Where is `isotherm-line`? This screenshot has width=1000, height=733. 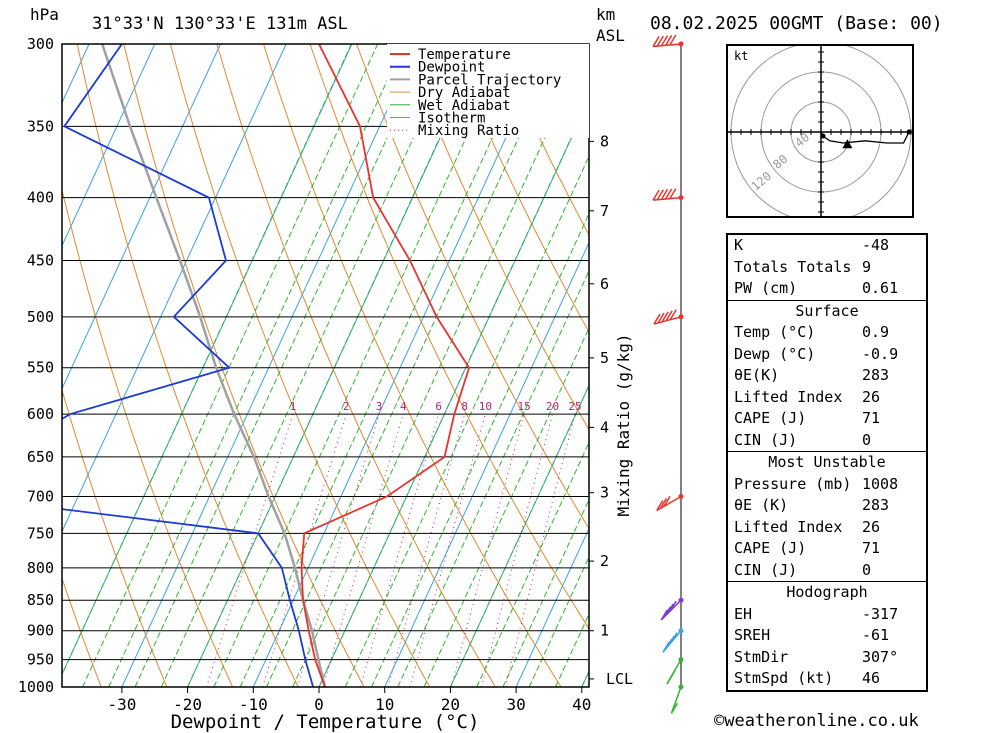 isotherm-line is located at coordinates (552, 607).